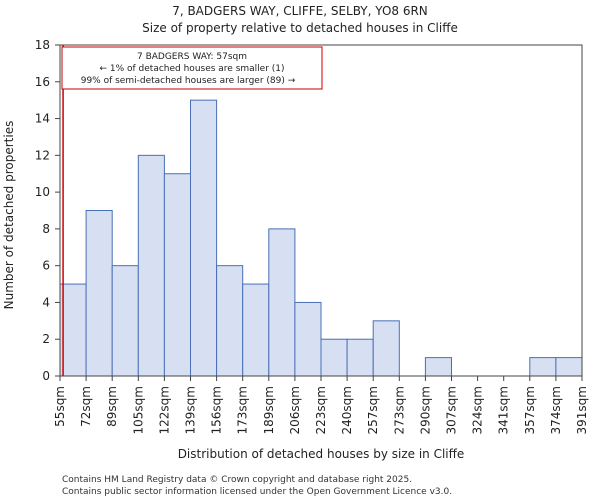 This screenshot has width=600, height=500. What do you see at coordinates (373, 410) in the screenshot?
I see `x-tick-label: 257sqm` at bounding box center [373, 410].